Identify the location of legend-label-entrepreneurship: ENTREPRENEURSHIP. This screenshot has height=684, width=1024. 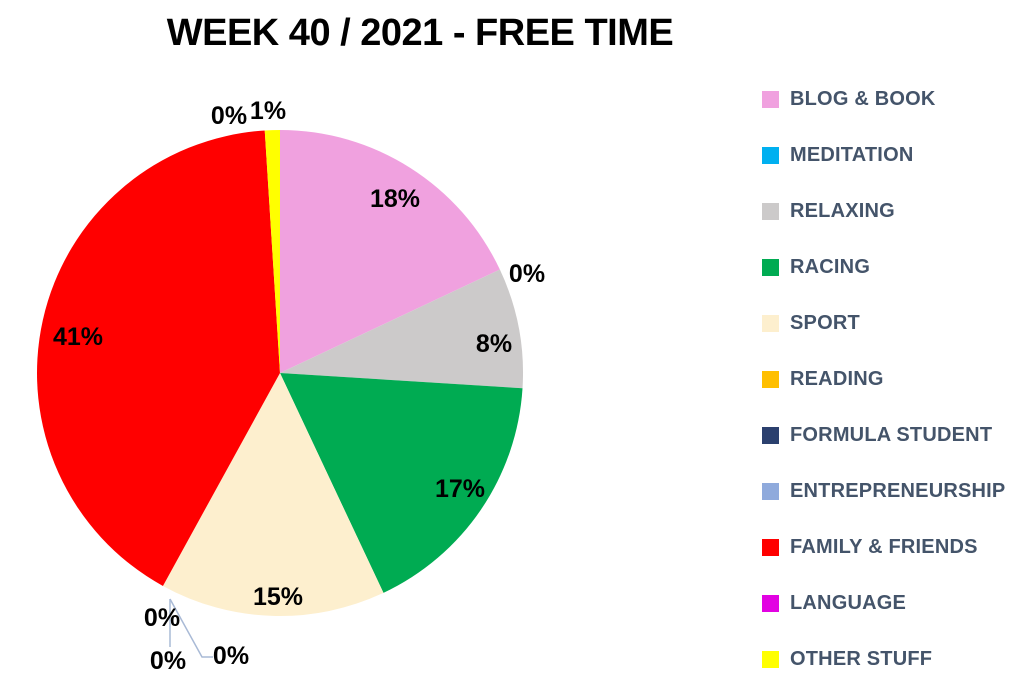
(898, 490).